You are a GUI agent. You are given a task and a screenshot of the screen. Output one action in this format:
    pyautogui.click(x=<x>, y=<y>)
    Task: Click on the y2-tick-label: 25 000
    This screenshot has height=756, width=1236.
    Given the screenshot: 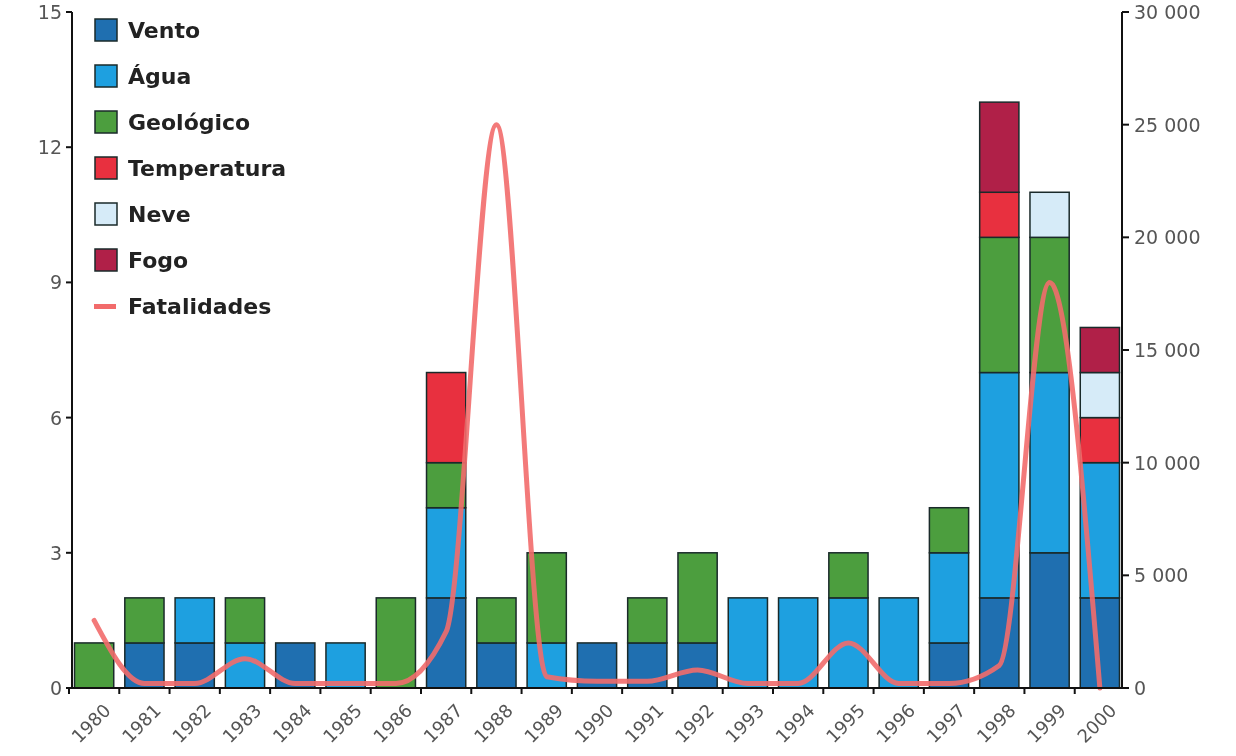 What is the action you would take?
    pyautogui.click(x=1167, y=124)
    